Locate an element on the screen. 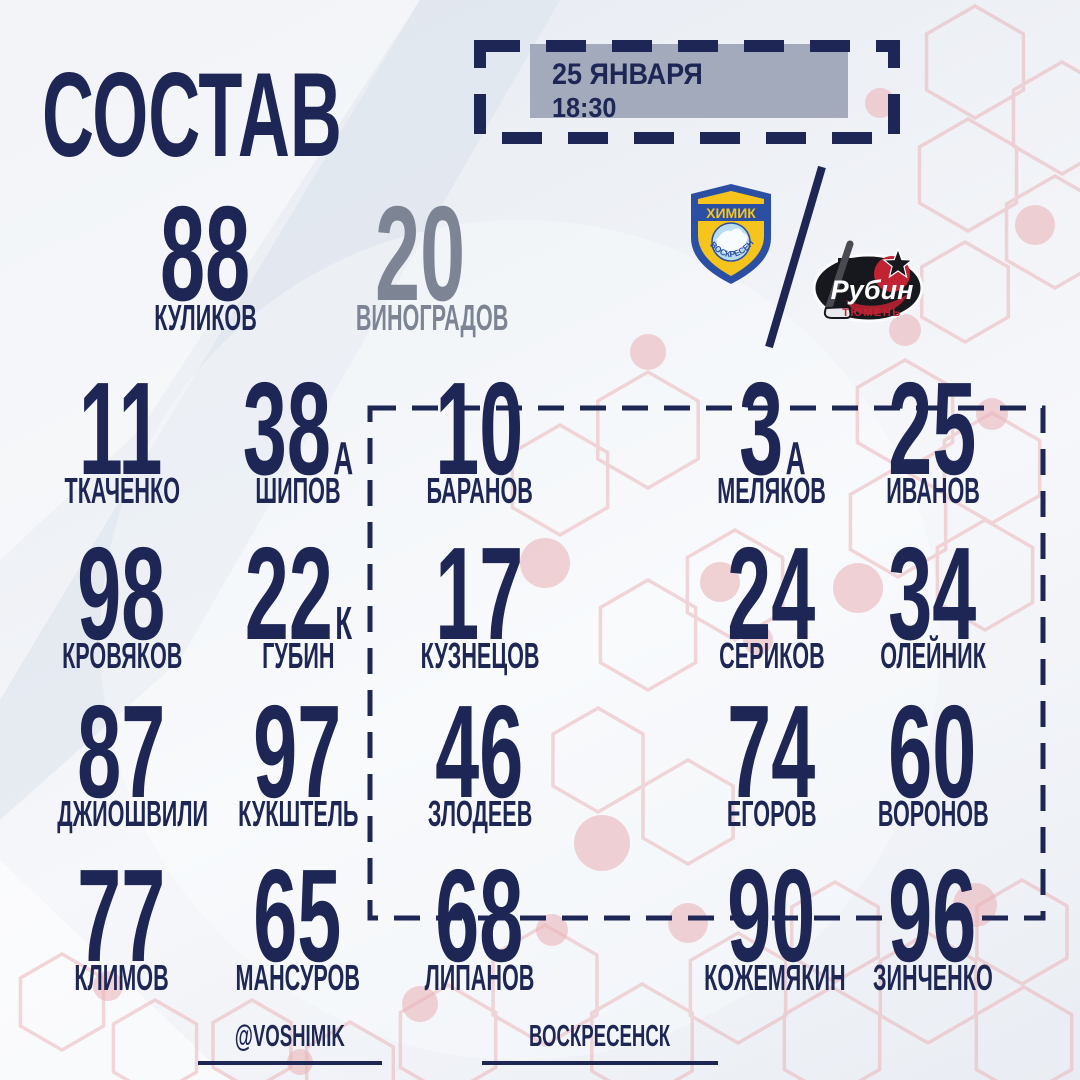 The width and height of the screenshot is (1080, 1080). rubin-name-label: Рубин is located at coordinates (872, 290).